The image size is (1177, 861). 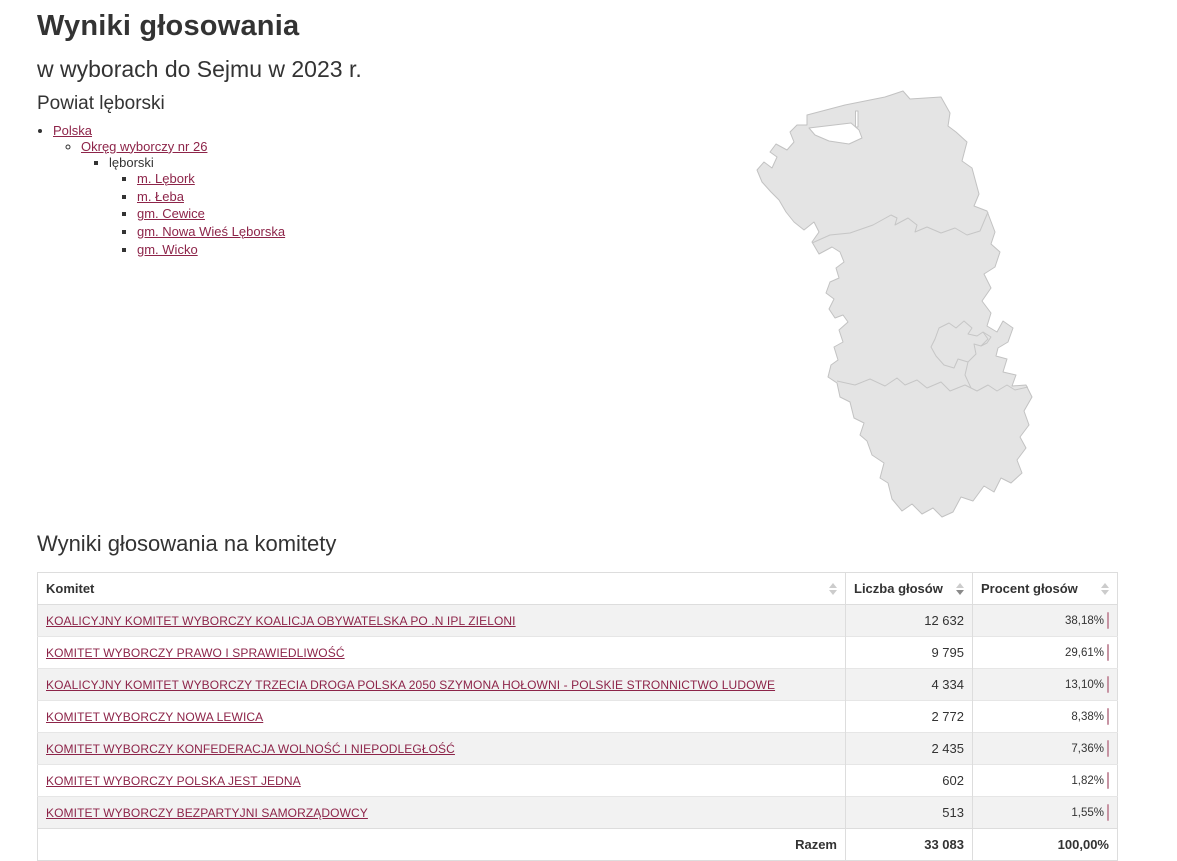 I want to click on county-map, so click(x=910, y=310).